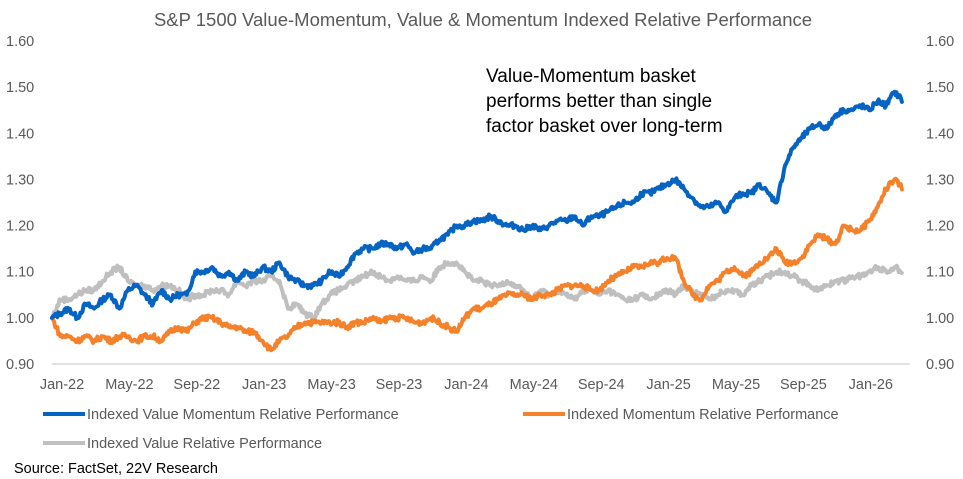  Describe the element at coordinates (116, 469) in the screenshot. I see `source-note: Source: FactSet, 22V Research` at that location.